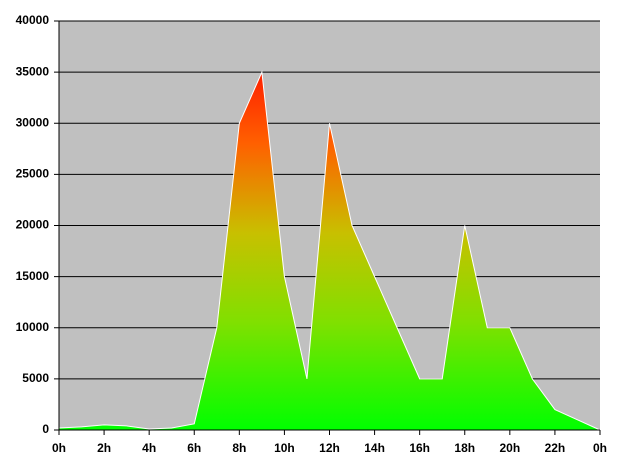  Describe the element at coordinates (33, 20) in the screenshot. I see `y-tick-label: 40000` at that location.